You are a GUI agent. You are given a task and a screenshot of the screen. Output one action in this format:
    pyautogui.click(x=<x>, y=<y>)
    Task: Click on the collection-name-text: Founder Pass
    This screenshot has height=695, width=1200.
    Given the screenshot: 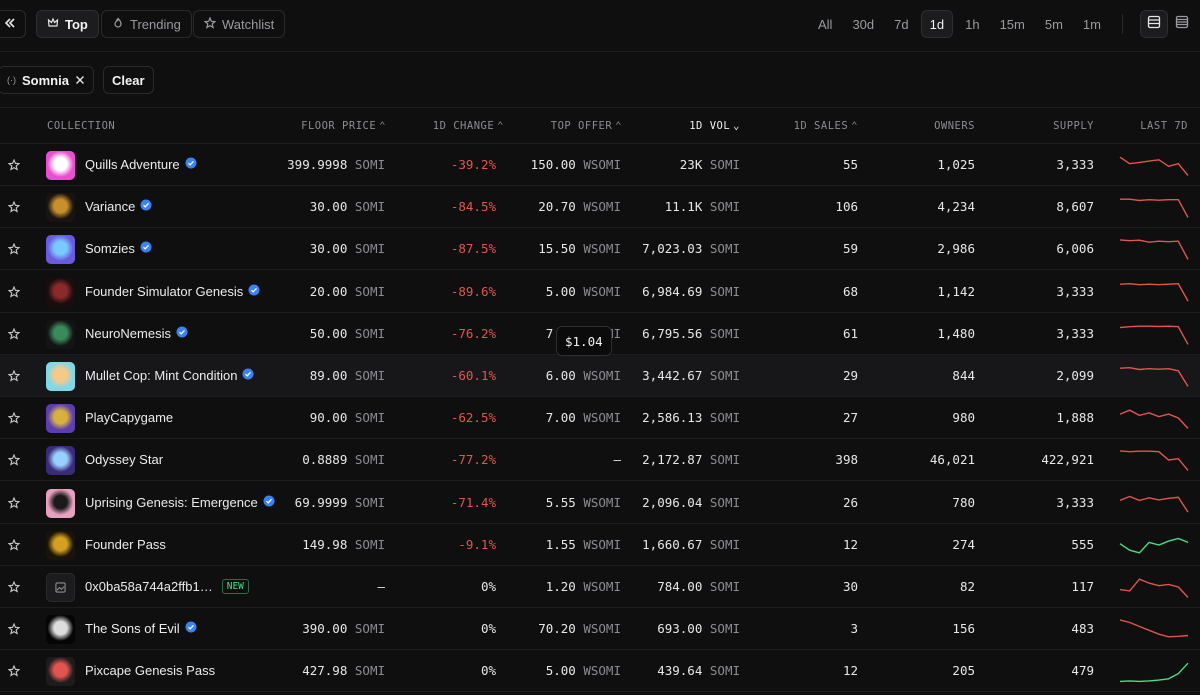 What is the action you would take?
    pyautogui.click(x=125, y=544)
    